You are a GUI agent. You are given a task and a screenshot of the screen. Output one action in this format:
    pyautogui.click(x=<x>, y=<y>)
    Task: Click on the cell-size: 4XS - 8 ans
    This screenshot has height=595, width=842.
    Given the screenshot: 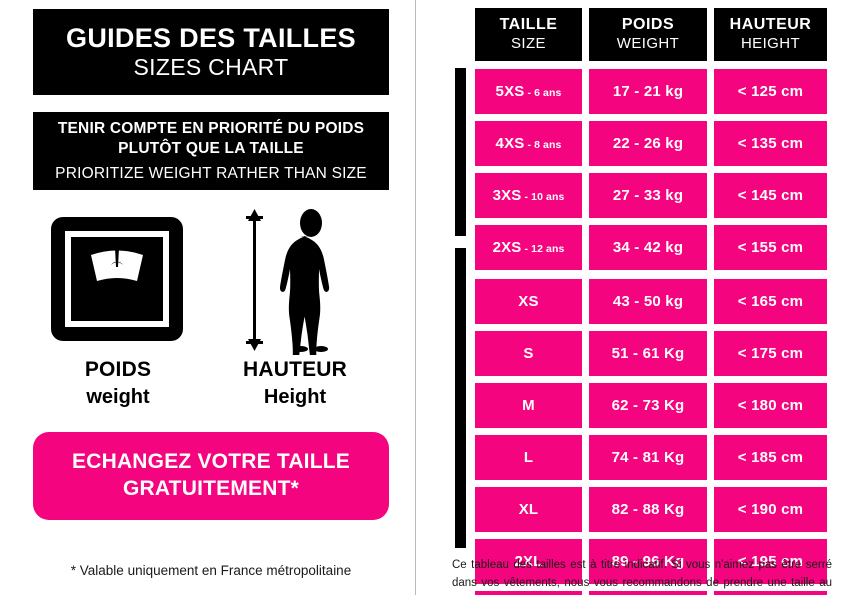 What is the action you would take?
    pyautogui.click(x=528, y=143)
    